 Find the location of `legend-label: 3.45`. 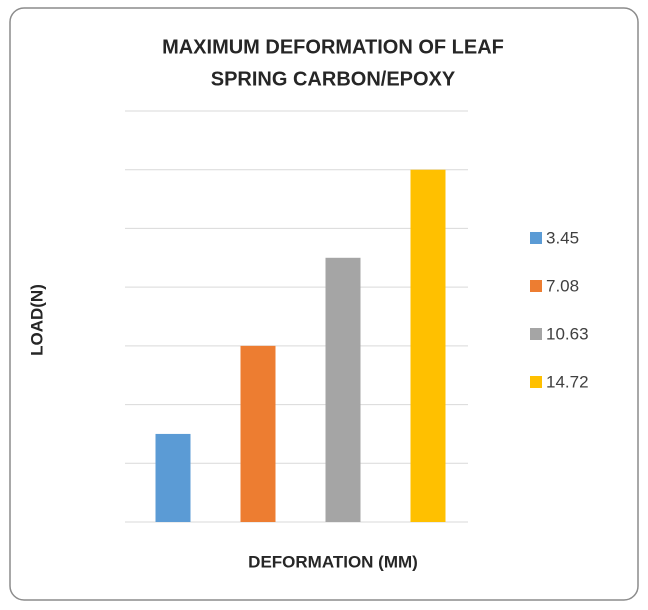

legend-label: 3.45 is located at coordinates (562, 237).